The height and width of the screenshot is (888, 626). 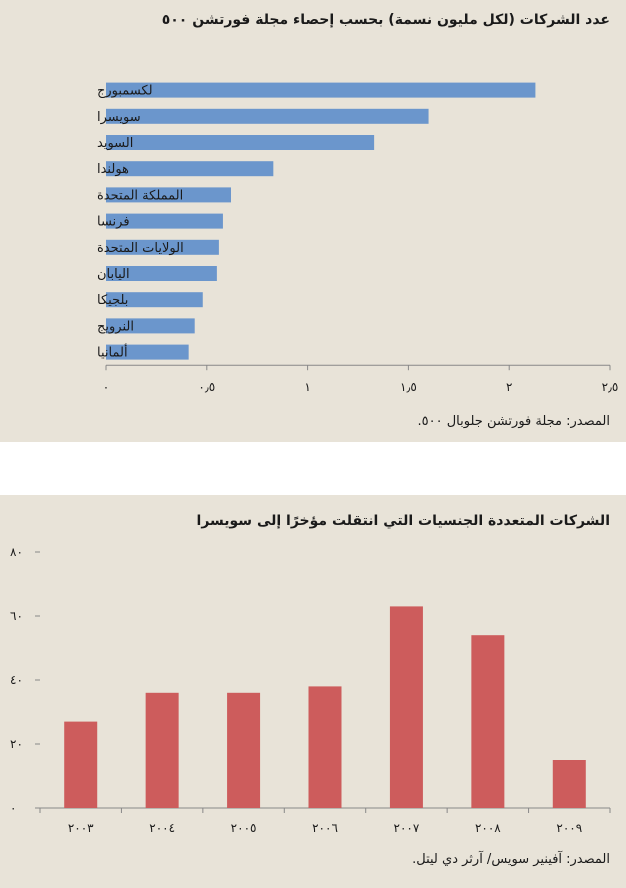 What do you see at coordinates (115, 143) in the screenshot?
I see `category-label: السويد` at bounding box center [115, 143].